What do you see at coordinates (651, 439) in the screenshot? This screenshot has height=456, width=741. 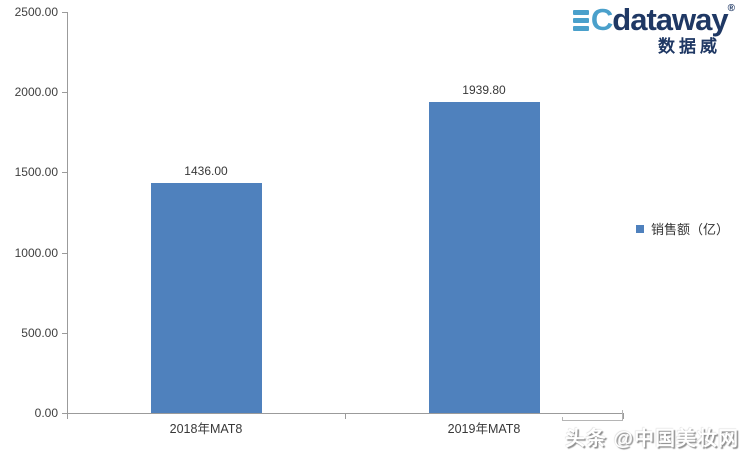 I see `watermark: 头条 @中国美妆网` at bounding box center [651, 439].